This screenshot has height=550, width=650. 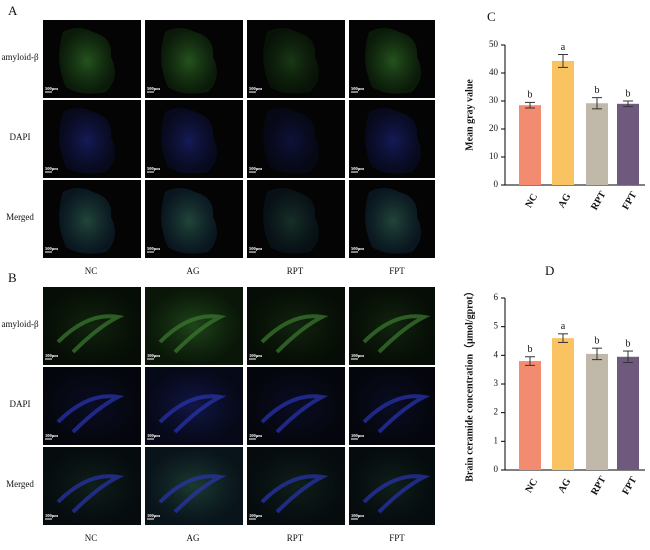 What do you see at coordinates (496, 297) in the screenshot?
I see `y-tick-label: 6` at bounding box center [496, 297].